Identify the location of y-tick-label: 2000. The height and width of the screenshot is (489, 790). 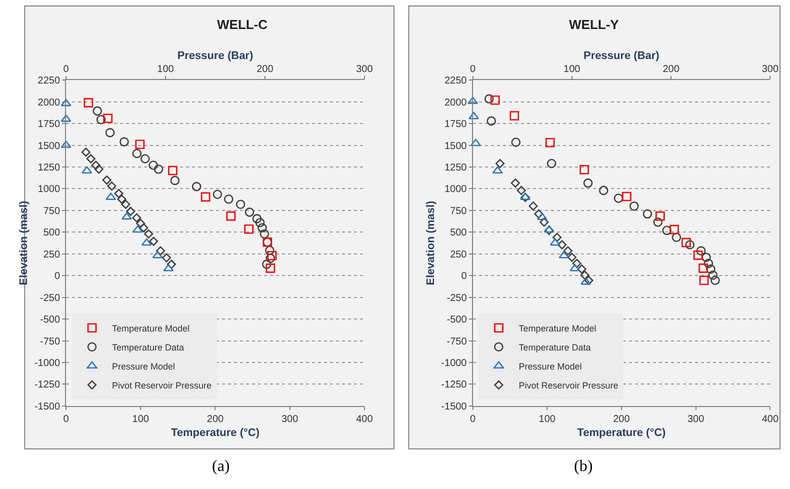
(456, 102).